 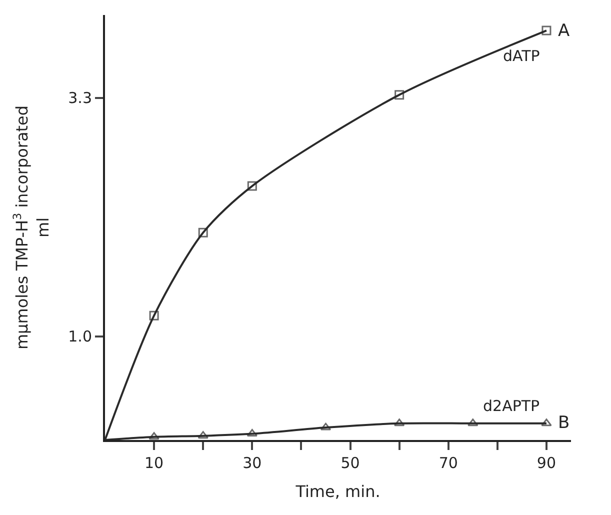 What do you see at coordinates (80, 337) in the screenshot?
I see `y-tick-label: 1.0` at bounding box center [80, 337].